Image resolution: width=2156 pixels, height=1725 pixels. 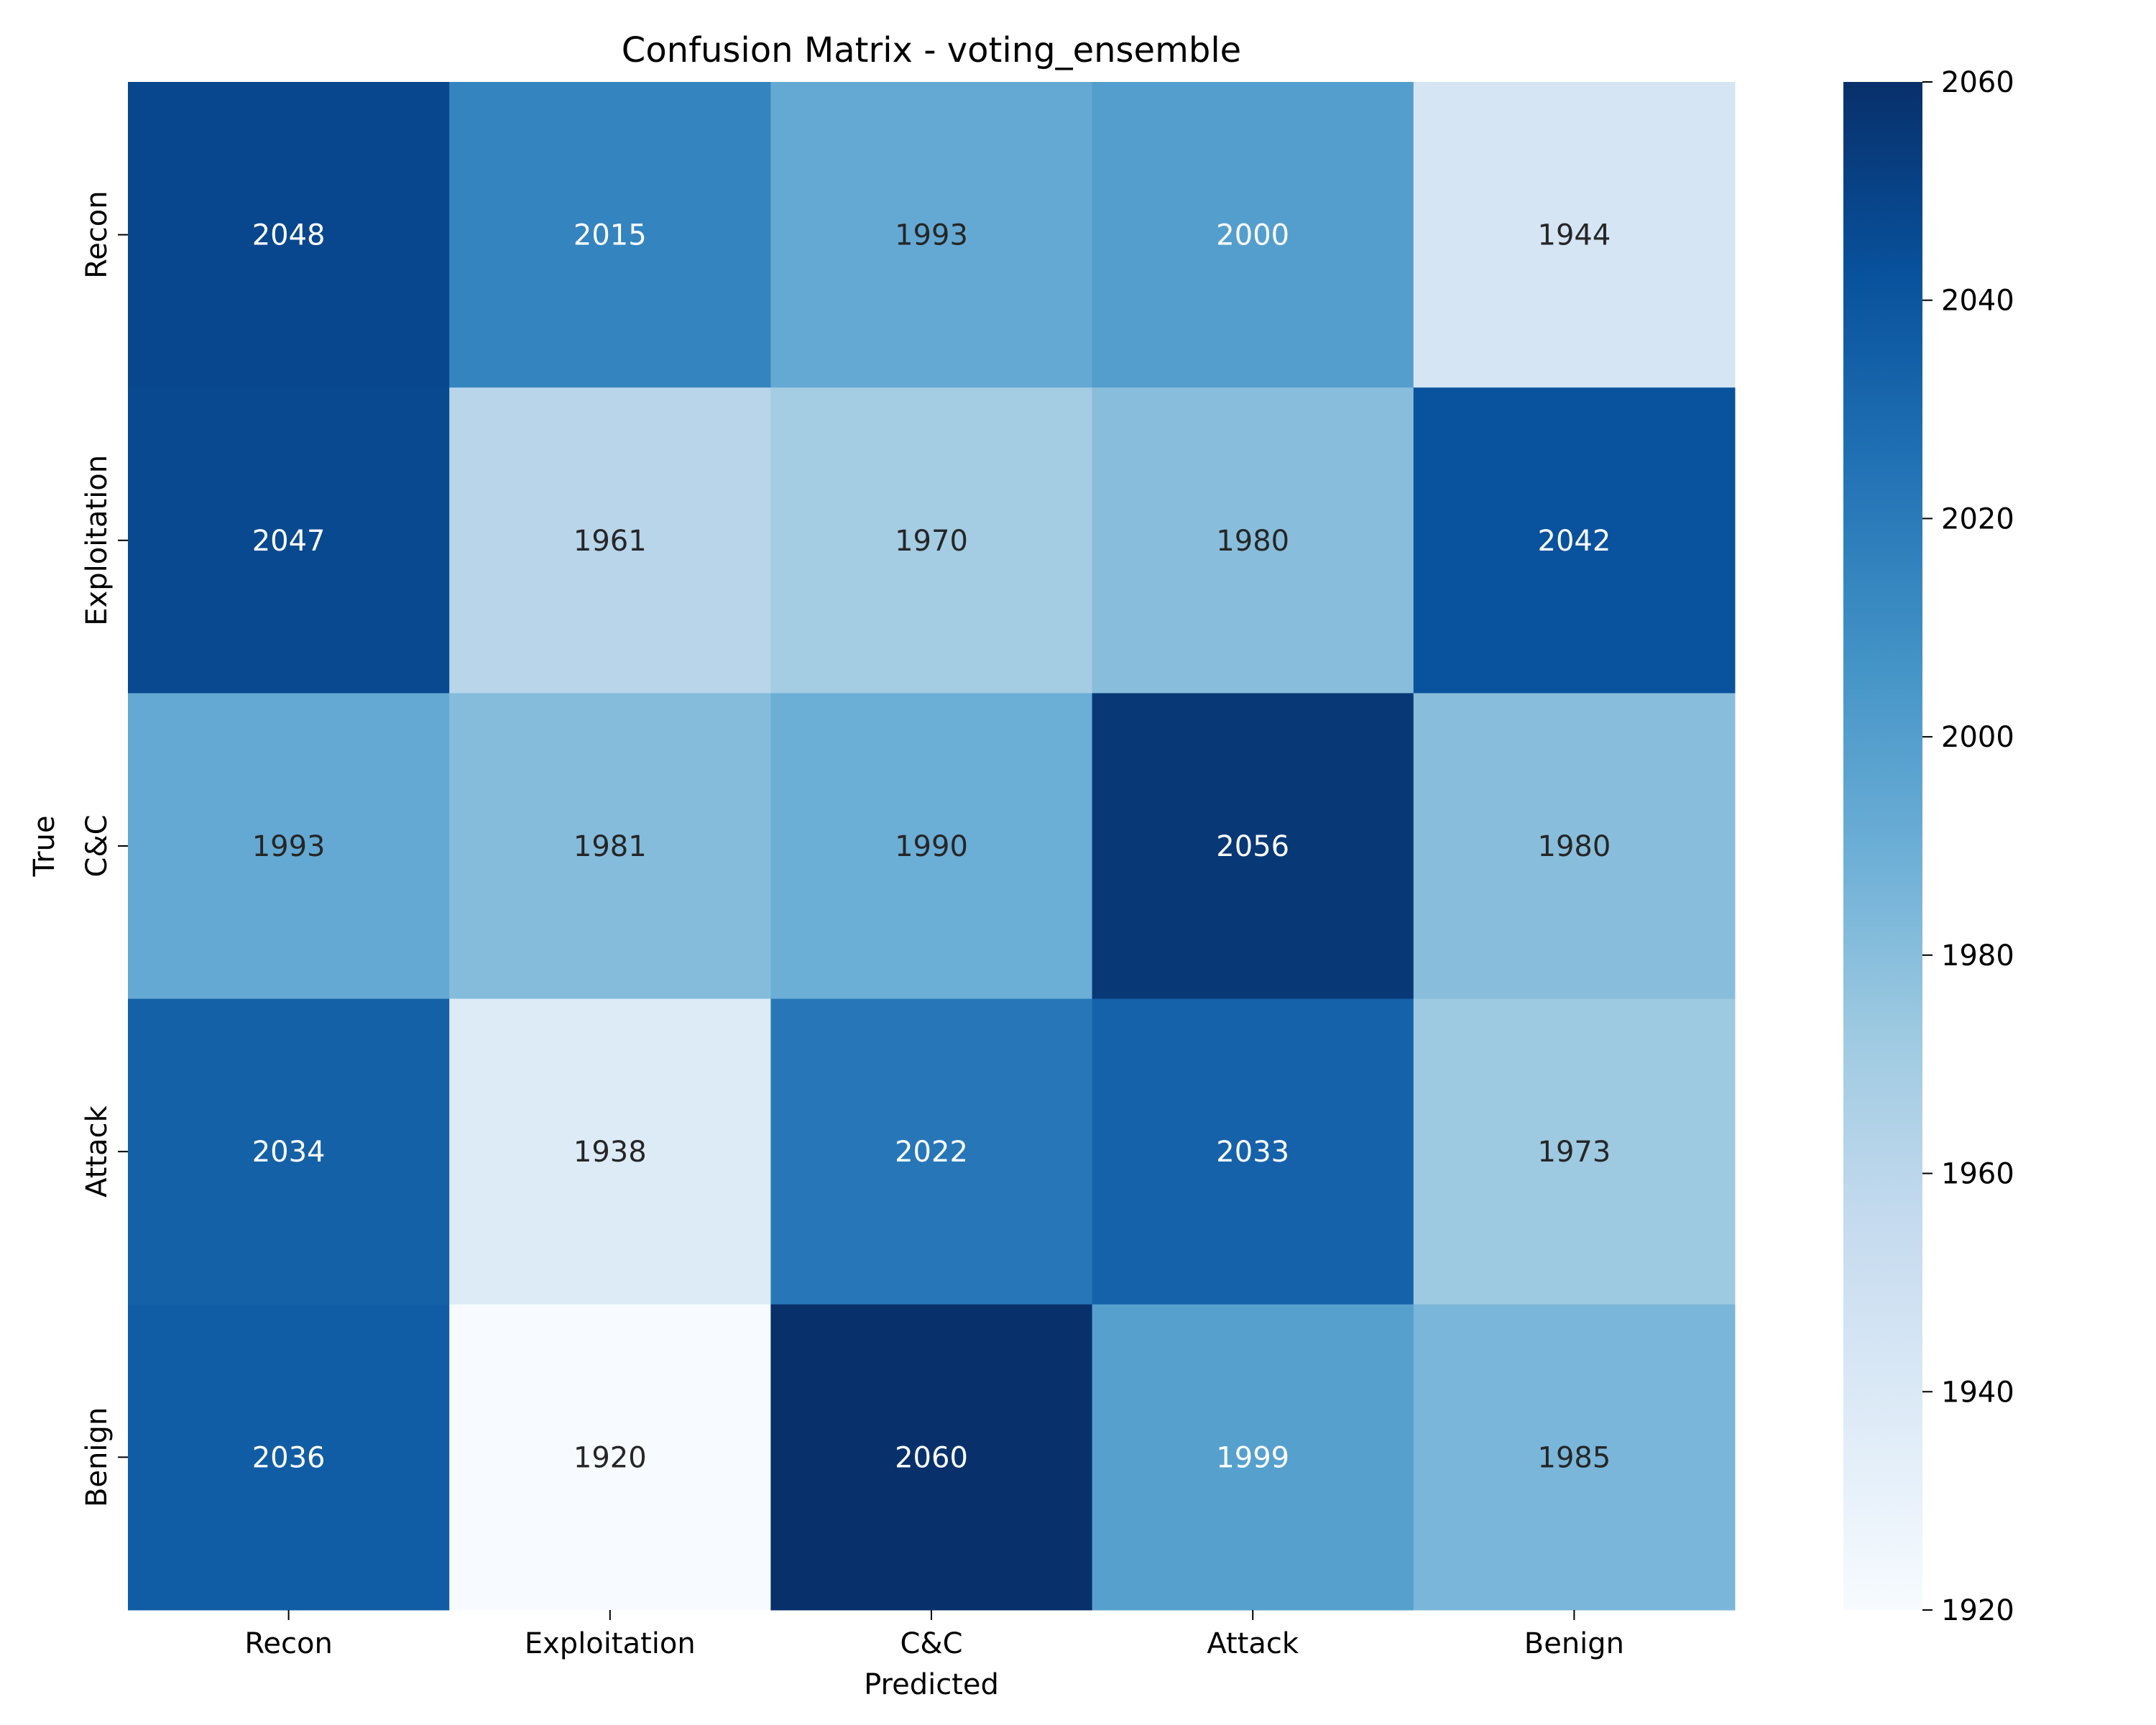 I want to click on cell-value-label: 2060, so click(x=931, y=1457).